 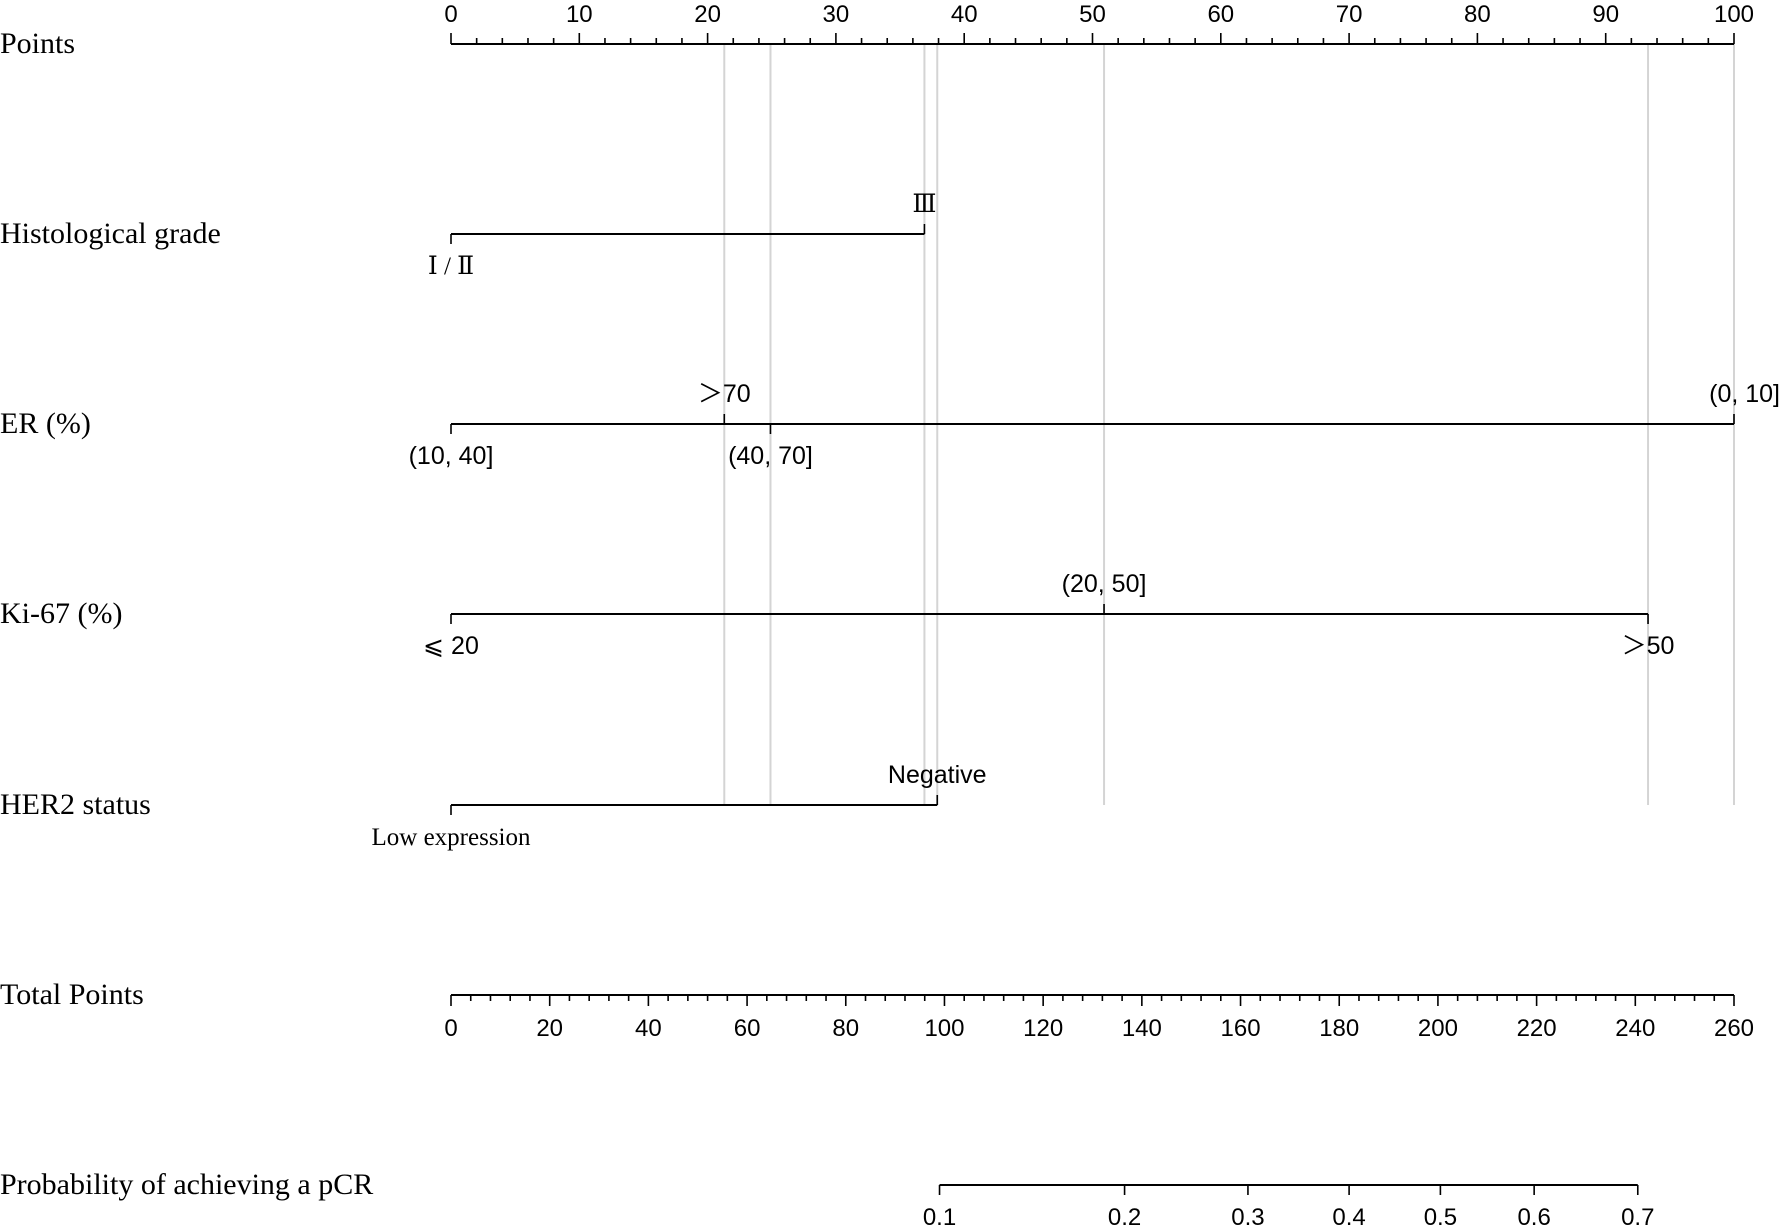 What do you see at coordinates (924, 204) in the screenshot?
I see `level-label: Ⅲ` at bounding box center [924, 204].